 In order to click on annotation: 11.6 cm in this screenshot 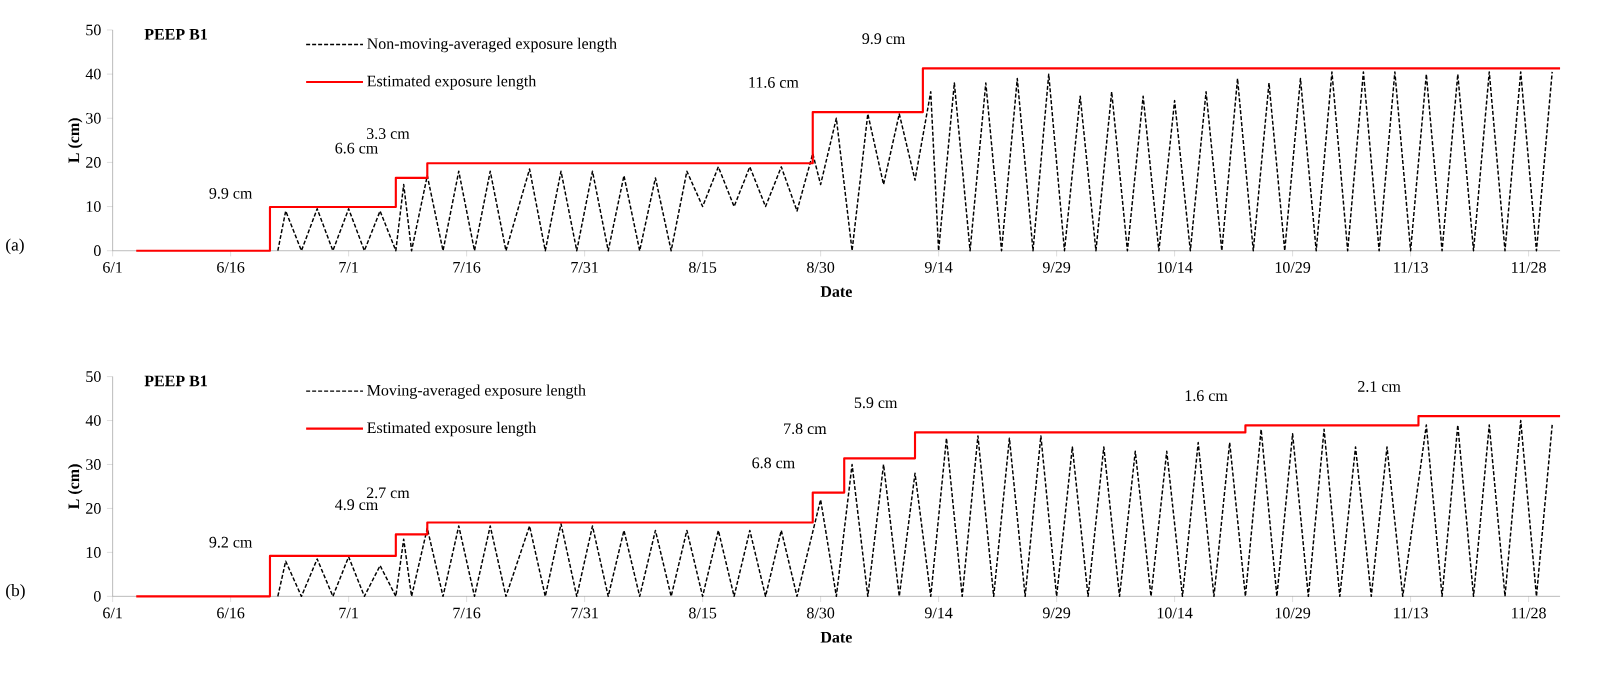, I will do `click(774, 82)`.